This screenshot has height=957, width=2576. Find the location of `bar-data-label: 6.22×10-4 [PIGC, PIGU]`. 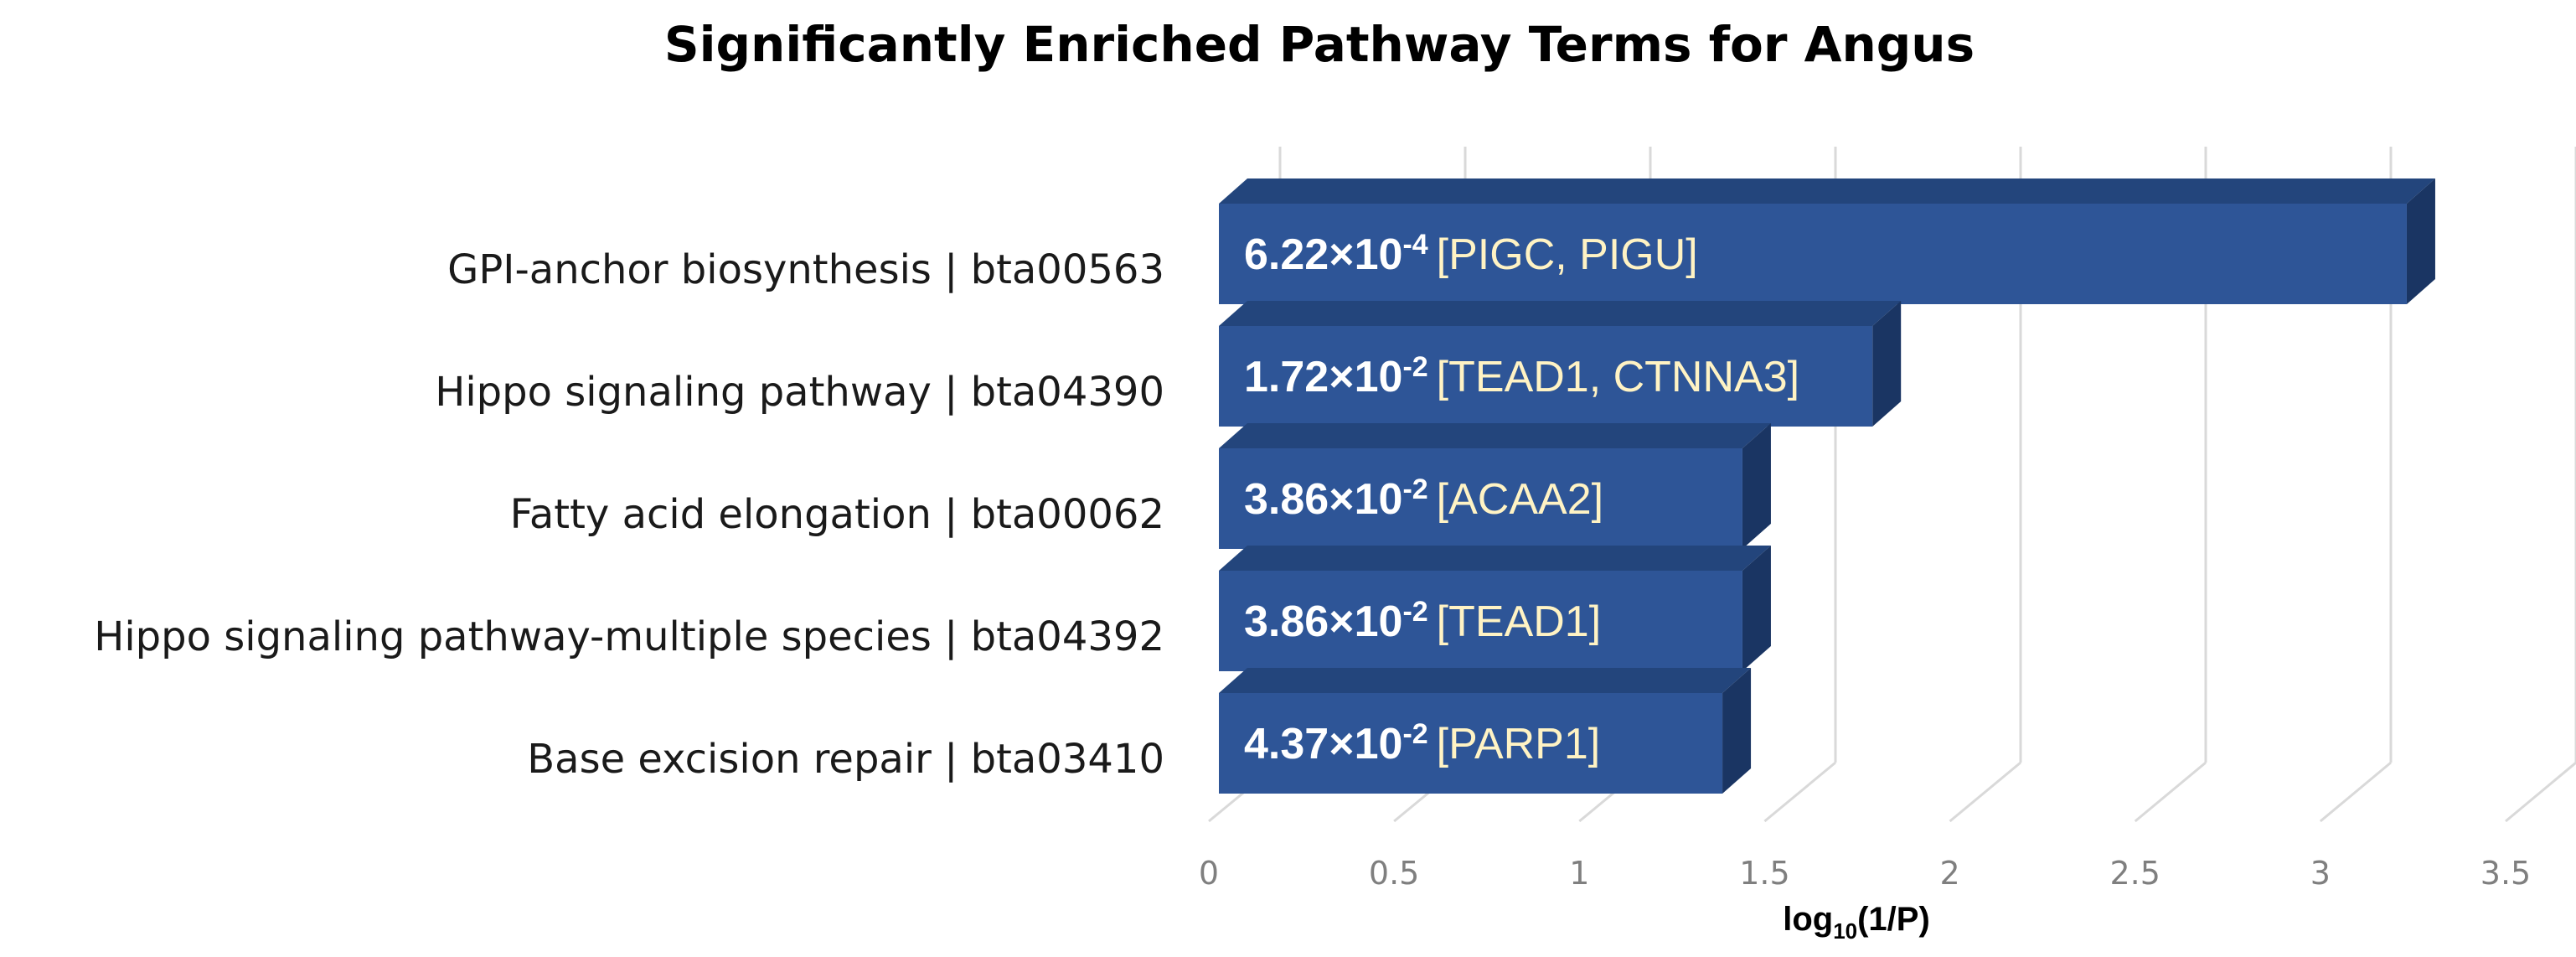

bar-data-label: 6.22×10-4 [PIGC, PIGU] is located at coordinates (1471, 254).